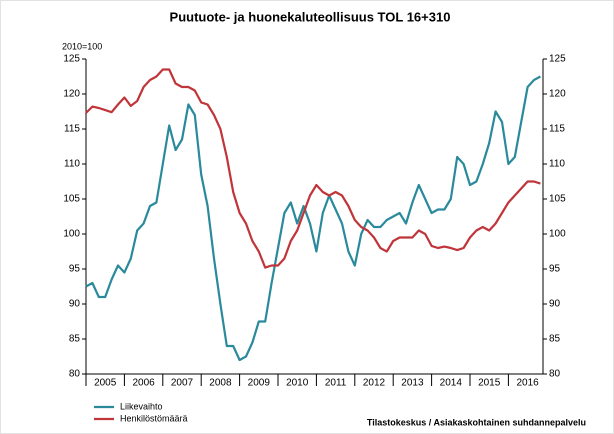  Describe the element at coordinates (75, 269) in the screenshot. I see `y-tick-label: 95` at that location.